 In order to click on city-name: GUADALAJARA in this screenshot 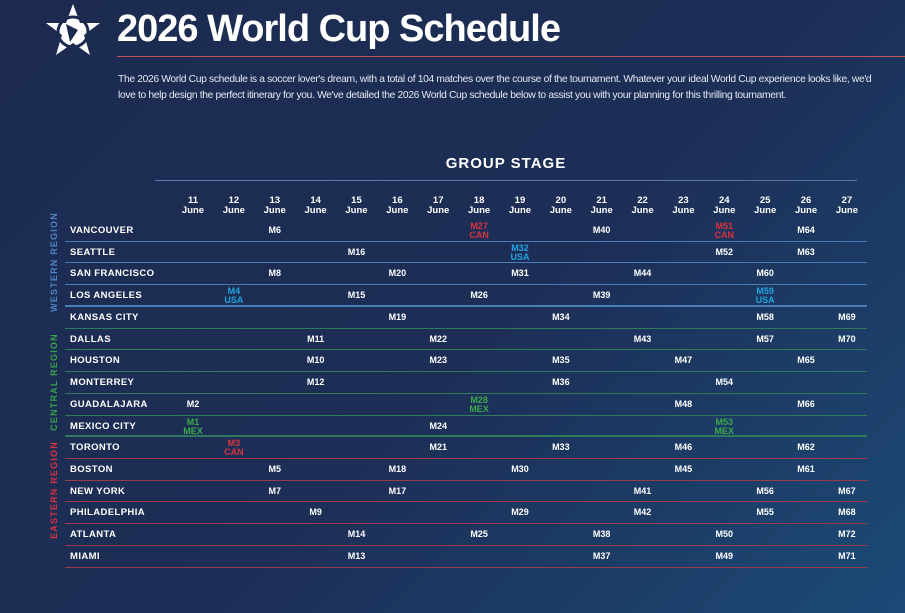, I will do `click(109, 404)`.